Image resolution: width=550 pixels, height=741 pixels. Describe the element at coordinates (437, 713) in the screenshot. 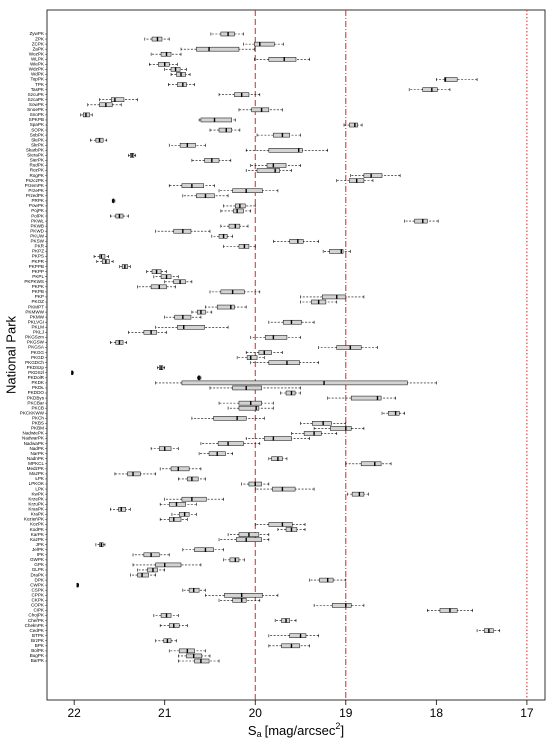

I see `x-tick-label: 18` at that location.